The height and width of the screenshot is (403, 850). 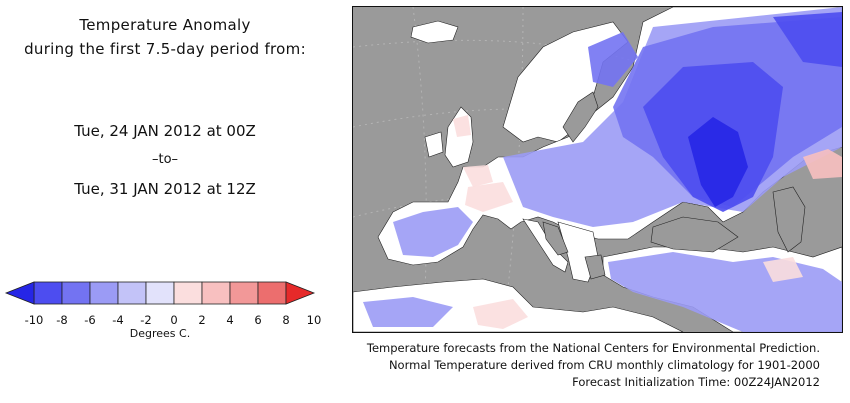 What do you see at coordinates (202, 320) in the screenshot?
I see `legend-tick-label: 2` at bounding box center [202, 320].